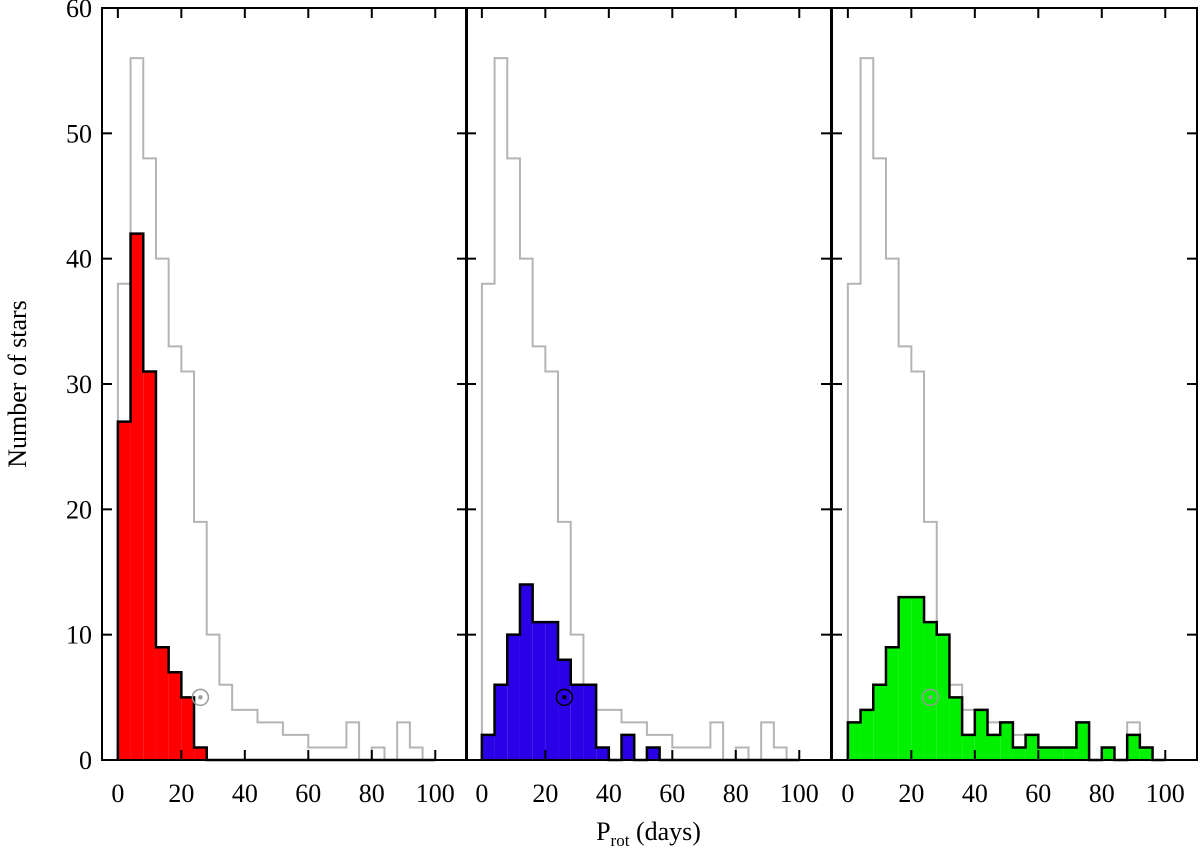  What do you see at coordinates (609, 793) in the screenshot?
I see `x-tick-label: 40` at bounding box center [609, 793].